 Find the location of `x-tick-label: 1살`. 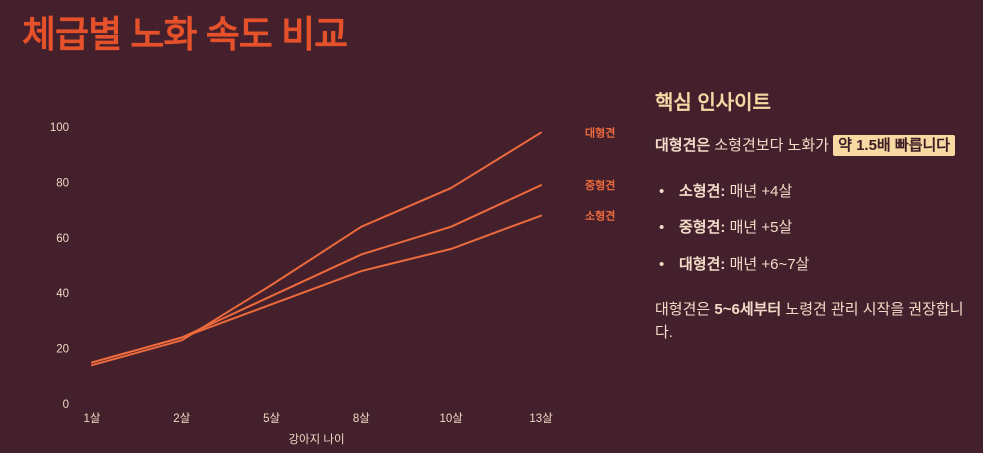

x-tick-label: 1살 is located at coordinates (92, 418).